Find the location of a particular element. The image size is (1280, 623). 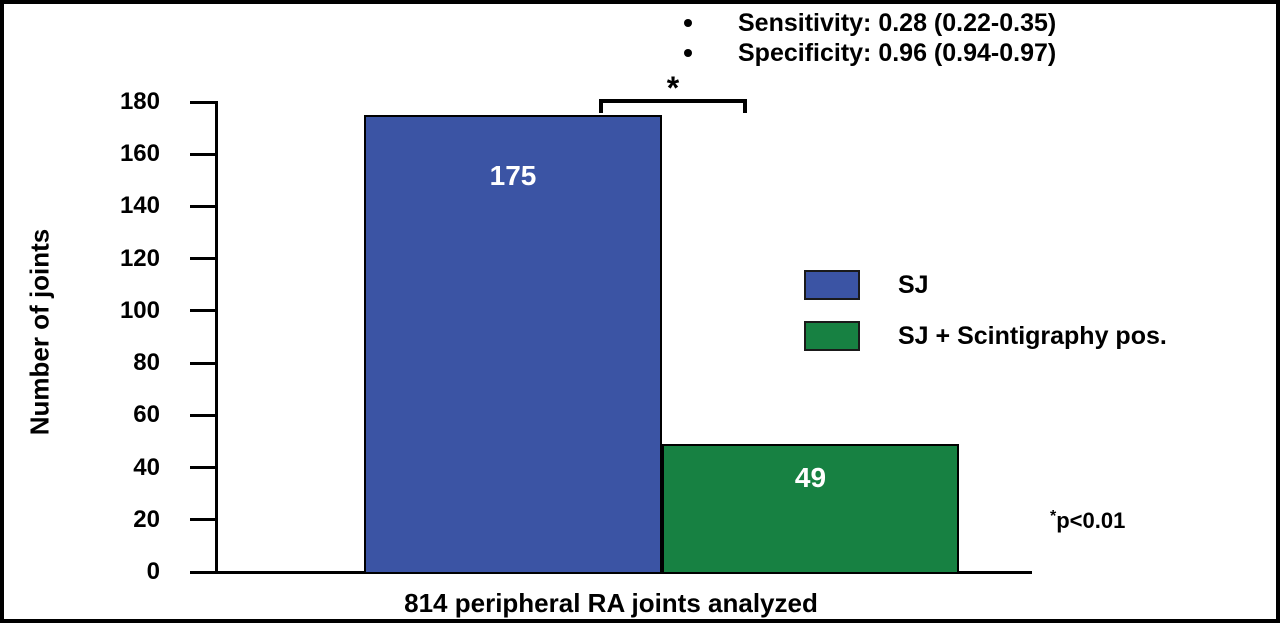

stat-specificity-row: Specificity: 0.96 (0.94-0.97) is located at coordinates (870, 53).